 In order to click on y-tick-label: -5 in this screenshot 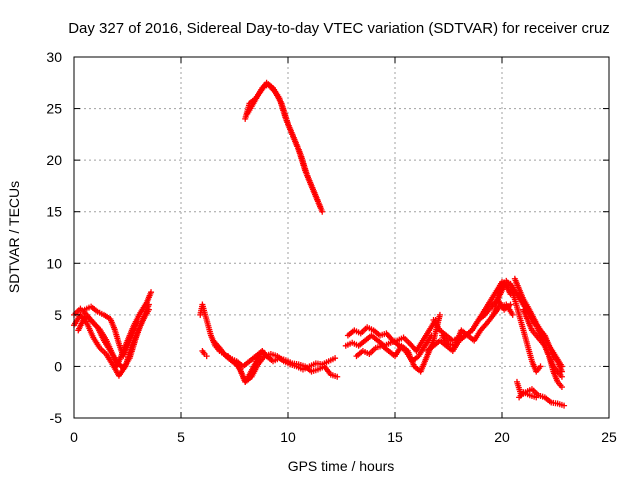, I will do `click(56, 418)`.